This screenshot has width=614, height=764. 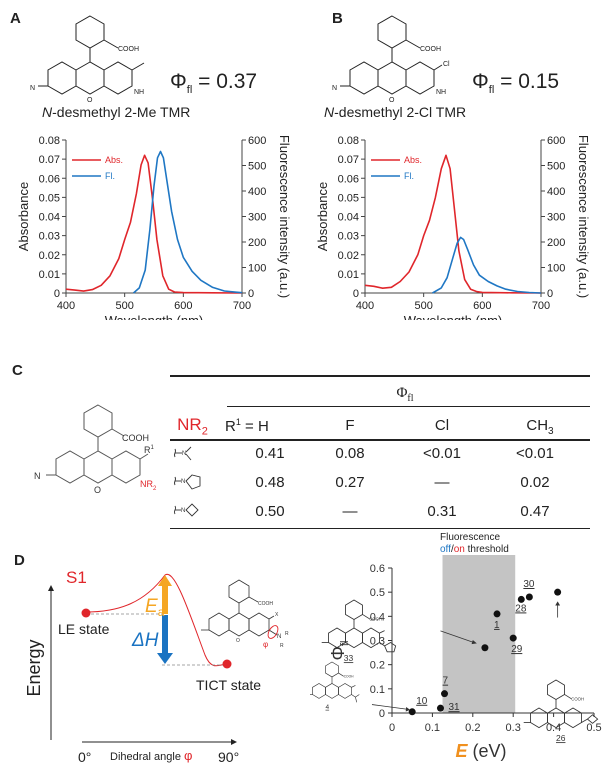 I want to click on svg-text: R1, so click(x=149, y=450).